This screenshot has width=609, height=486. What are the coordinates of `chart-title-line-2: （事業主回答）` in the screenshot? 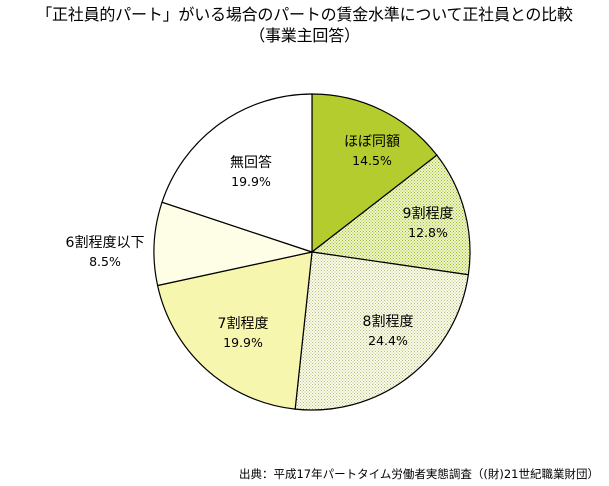 It's located at (304, 35).